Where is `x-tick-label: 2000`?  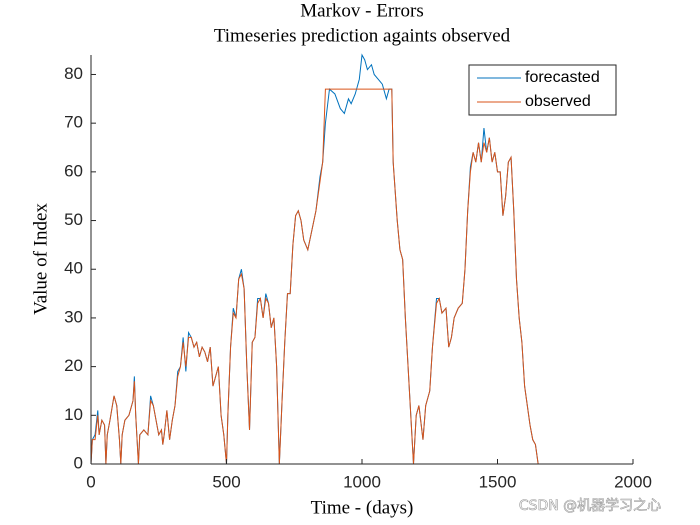
x-tick-label: 2000 is located at coordinates (633, 481).